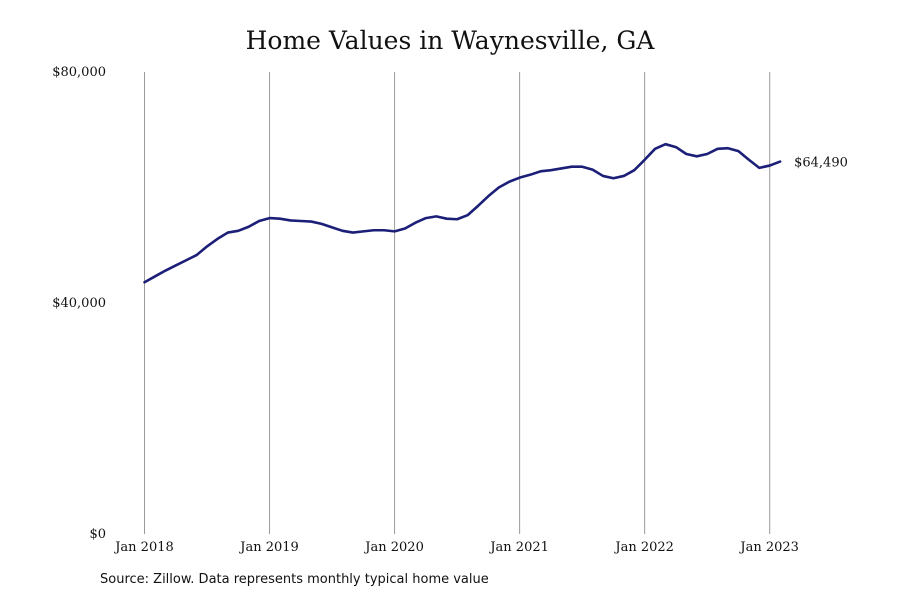 This screenshot has width=900, height=600. Describe the element at coordinates (393, 547) in the screenshot. I see `x-tick-label: Jan 2020` at that location.